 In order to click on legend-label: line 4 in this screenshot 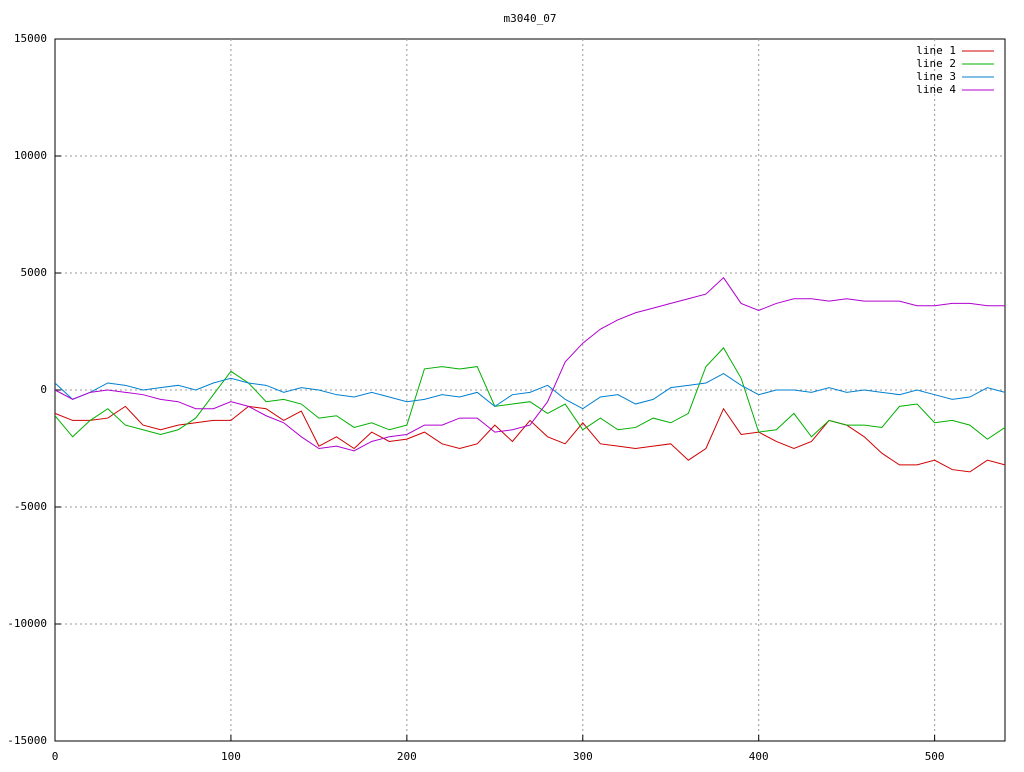, I will do `click(936, 89)`.